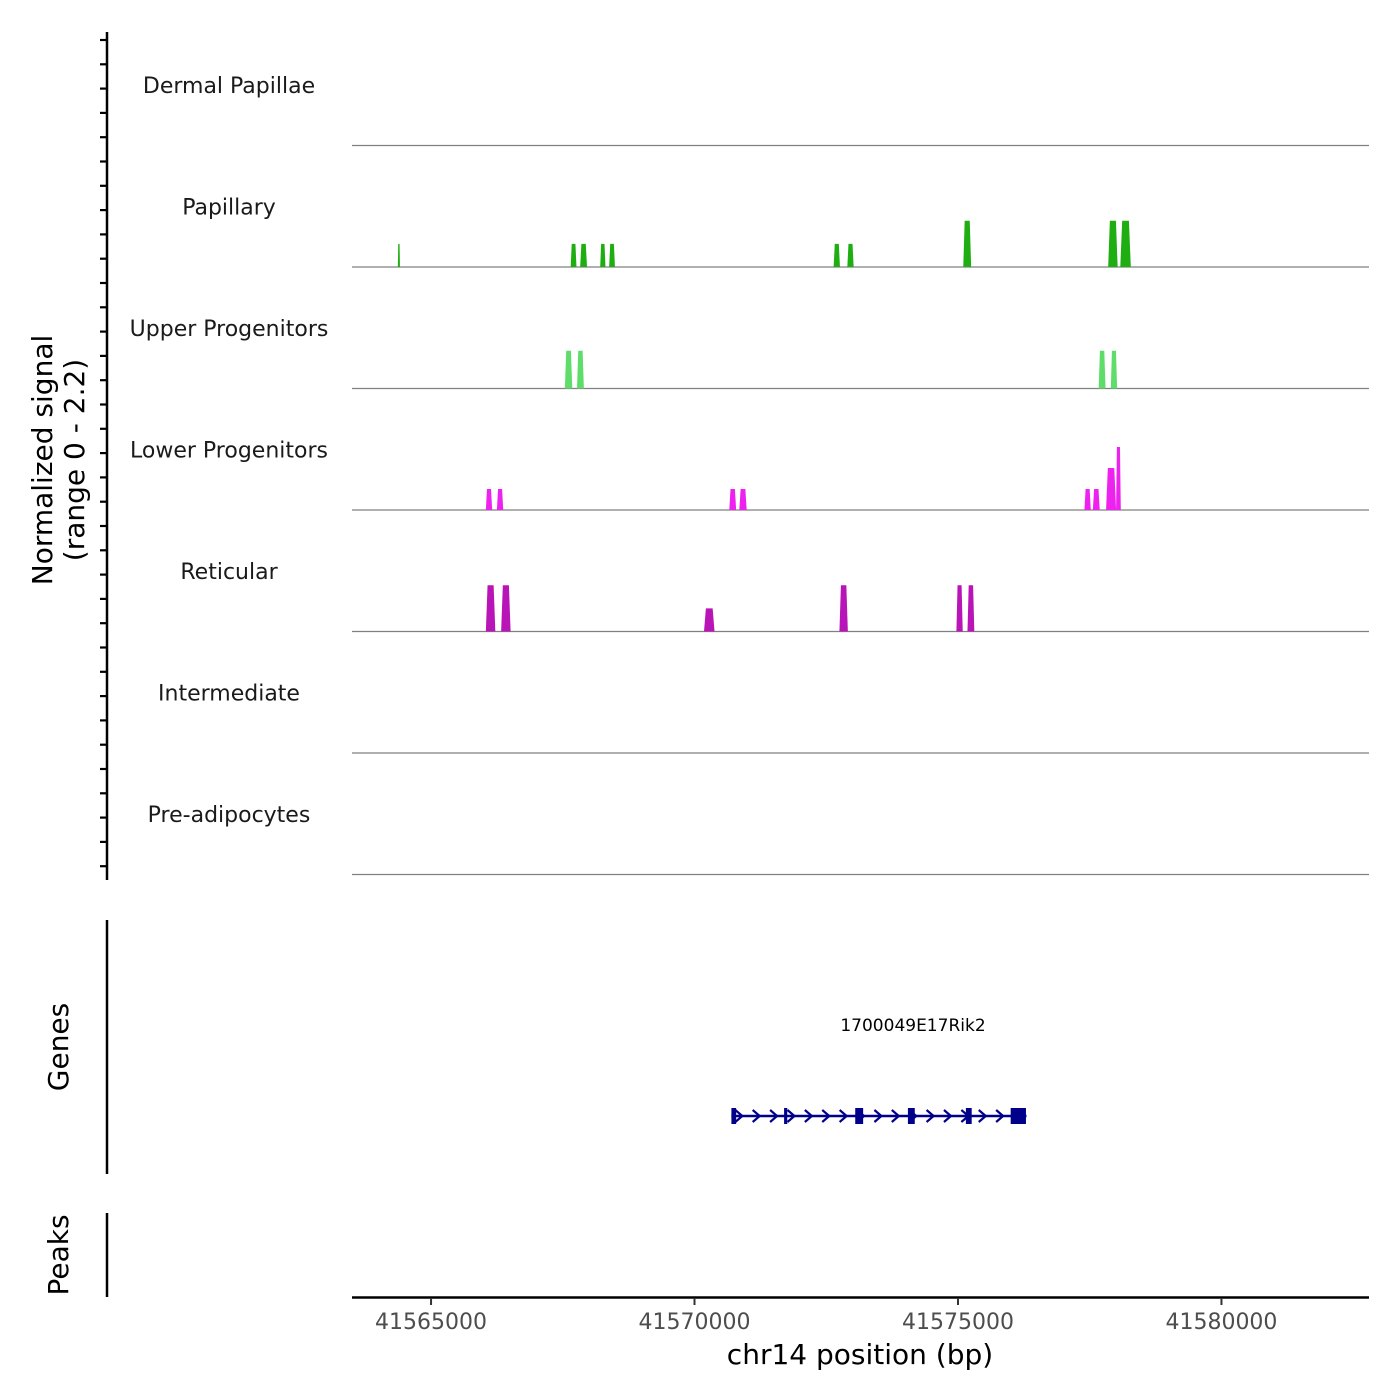 This screenshot has height=1400, width=1400. What do you see at coordinates (774, 596) in the screenshot?
I see `track-reticular: Reticular` at bounding box center [774, 596].